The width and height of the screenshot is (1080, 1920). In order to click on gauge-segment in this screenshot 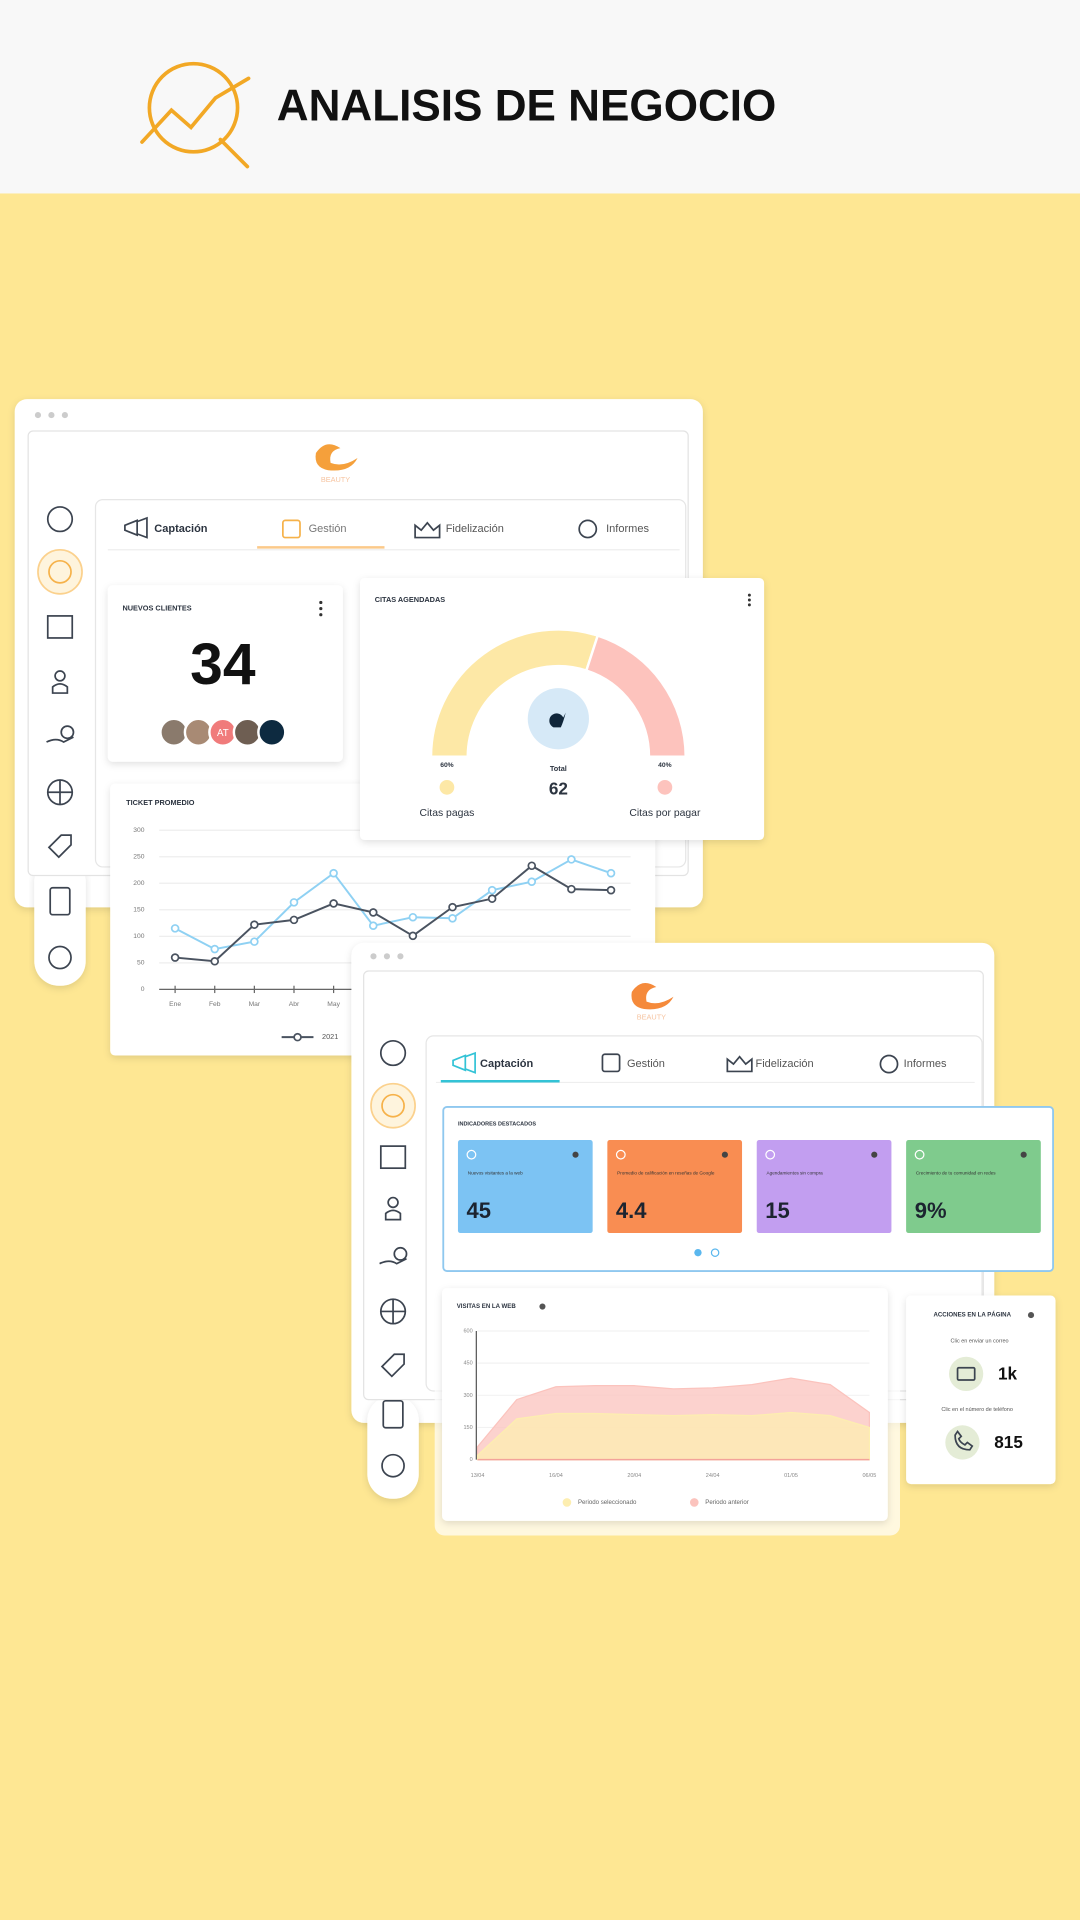, I will do `click(635, 696)`.